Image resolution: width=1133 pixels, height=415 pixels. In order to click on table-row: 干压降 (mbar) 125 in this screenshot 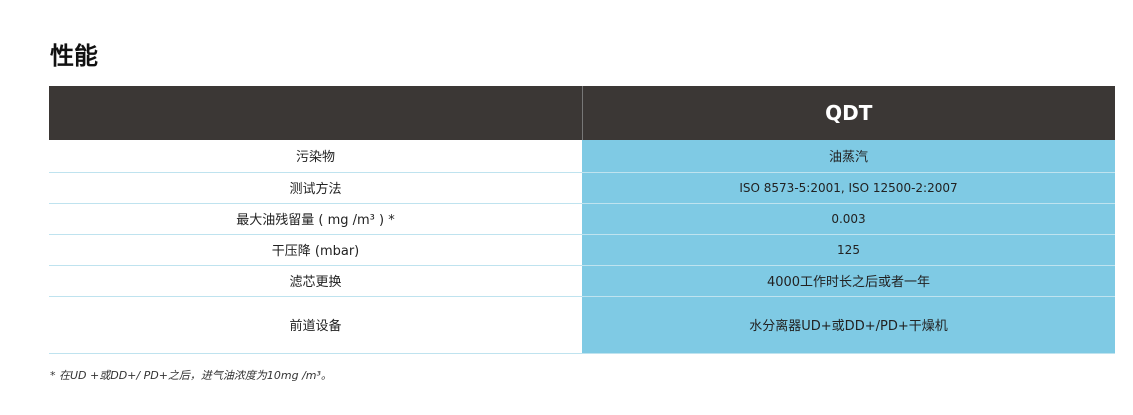, I will do `click(582, 250)`.